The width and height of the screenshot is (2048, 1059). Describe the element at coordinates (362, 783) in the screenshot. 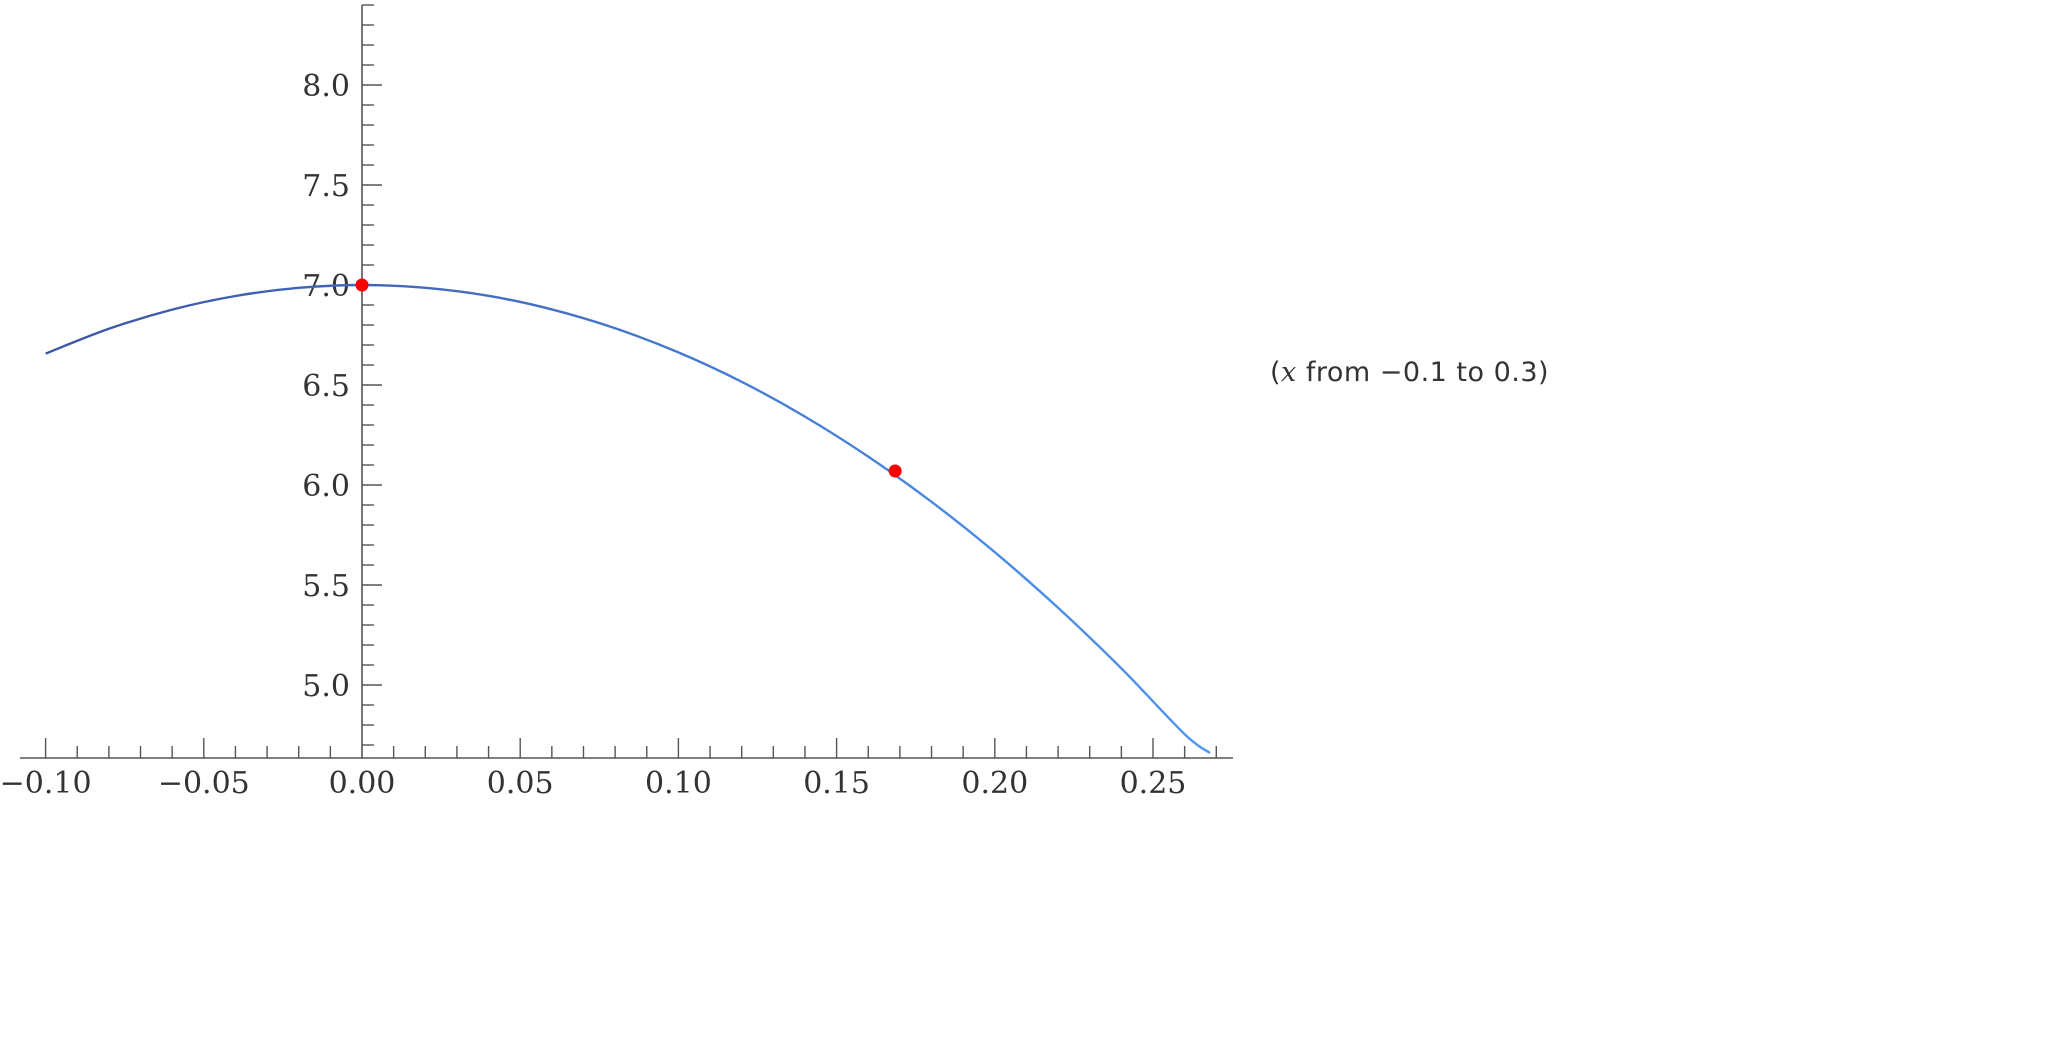

I see `x-tick-label: 0.00` at that location.